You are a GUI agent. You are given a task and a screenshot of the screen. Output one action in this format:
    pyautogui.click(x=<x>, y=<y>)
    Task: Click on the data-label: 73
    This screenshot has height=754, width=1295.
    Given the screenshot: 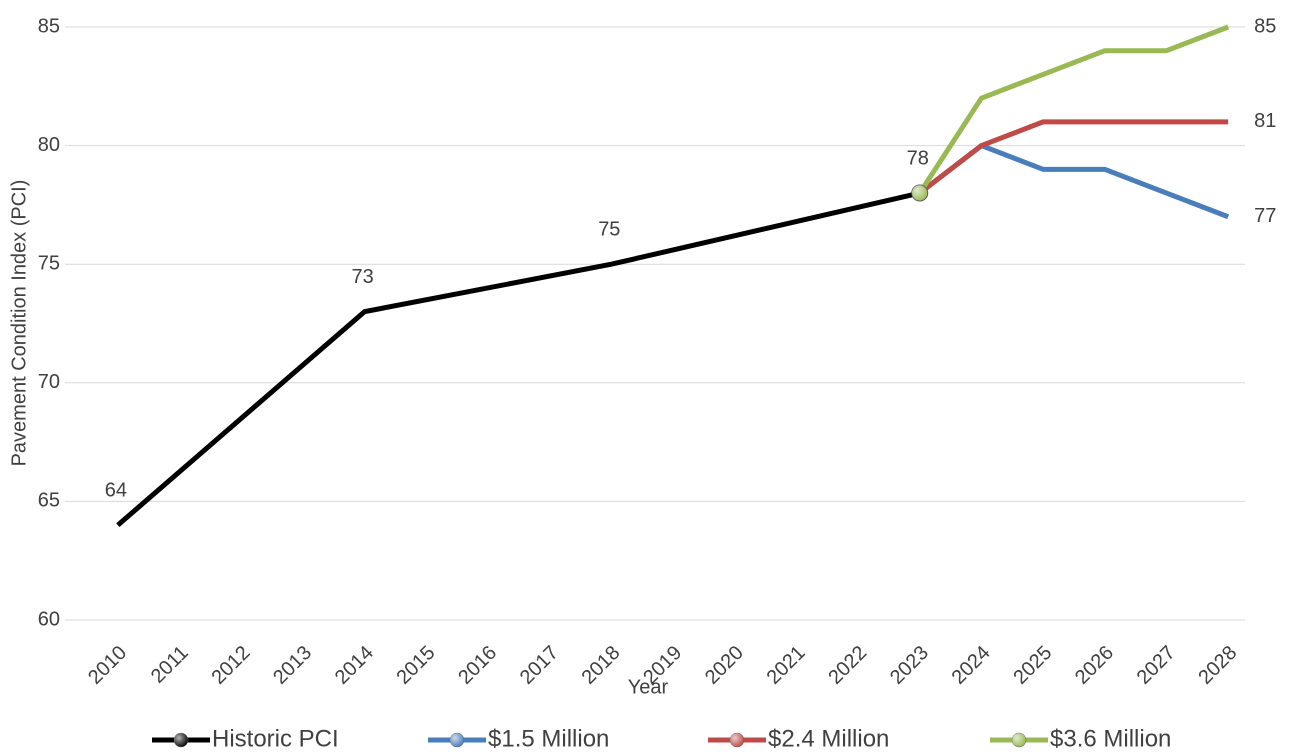 What is the action you would take?
    pyautogui.click(x=362, y=277)
    